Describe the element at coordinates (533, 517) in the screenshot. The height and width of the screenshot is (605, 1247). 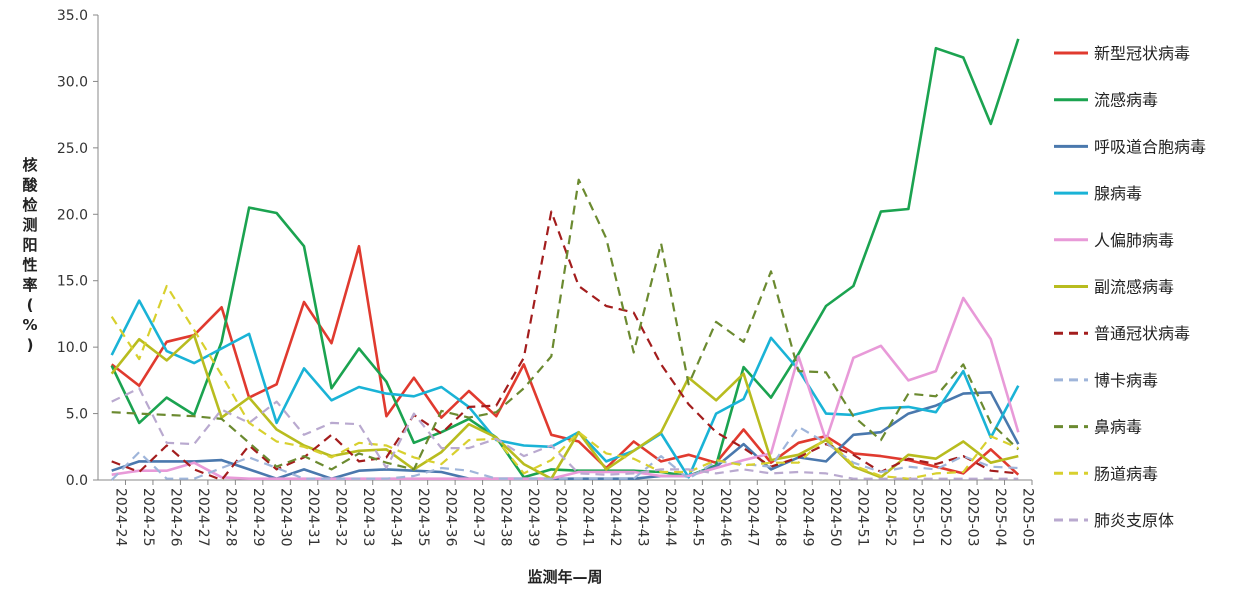
I see `x-tick-label: 2024-39` at that location.